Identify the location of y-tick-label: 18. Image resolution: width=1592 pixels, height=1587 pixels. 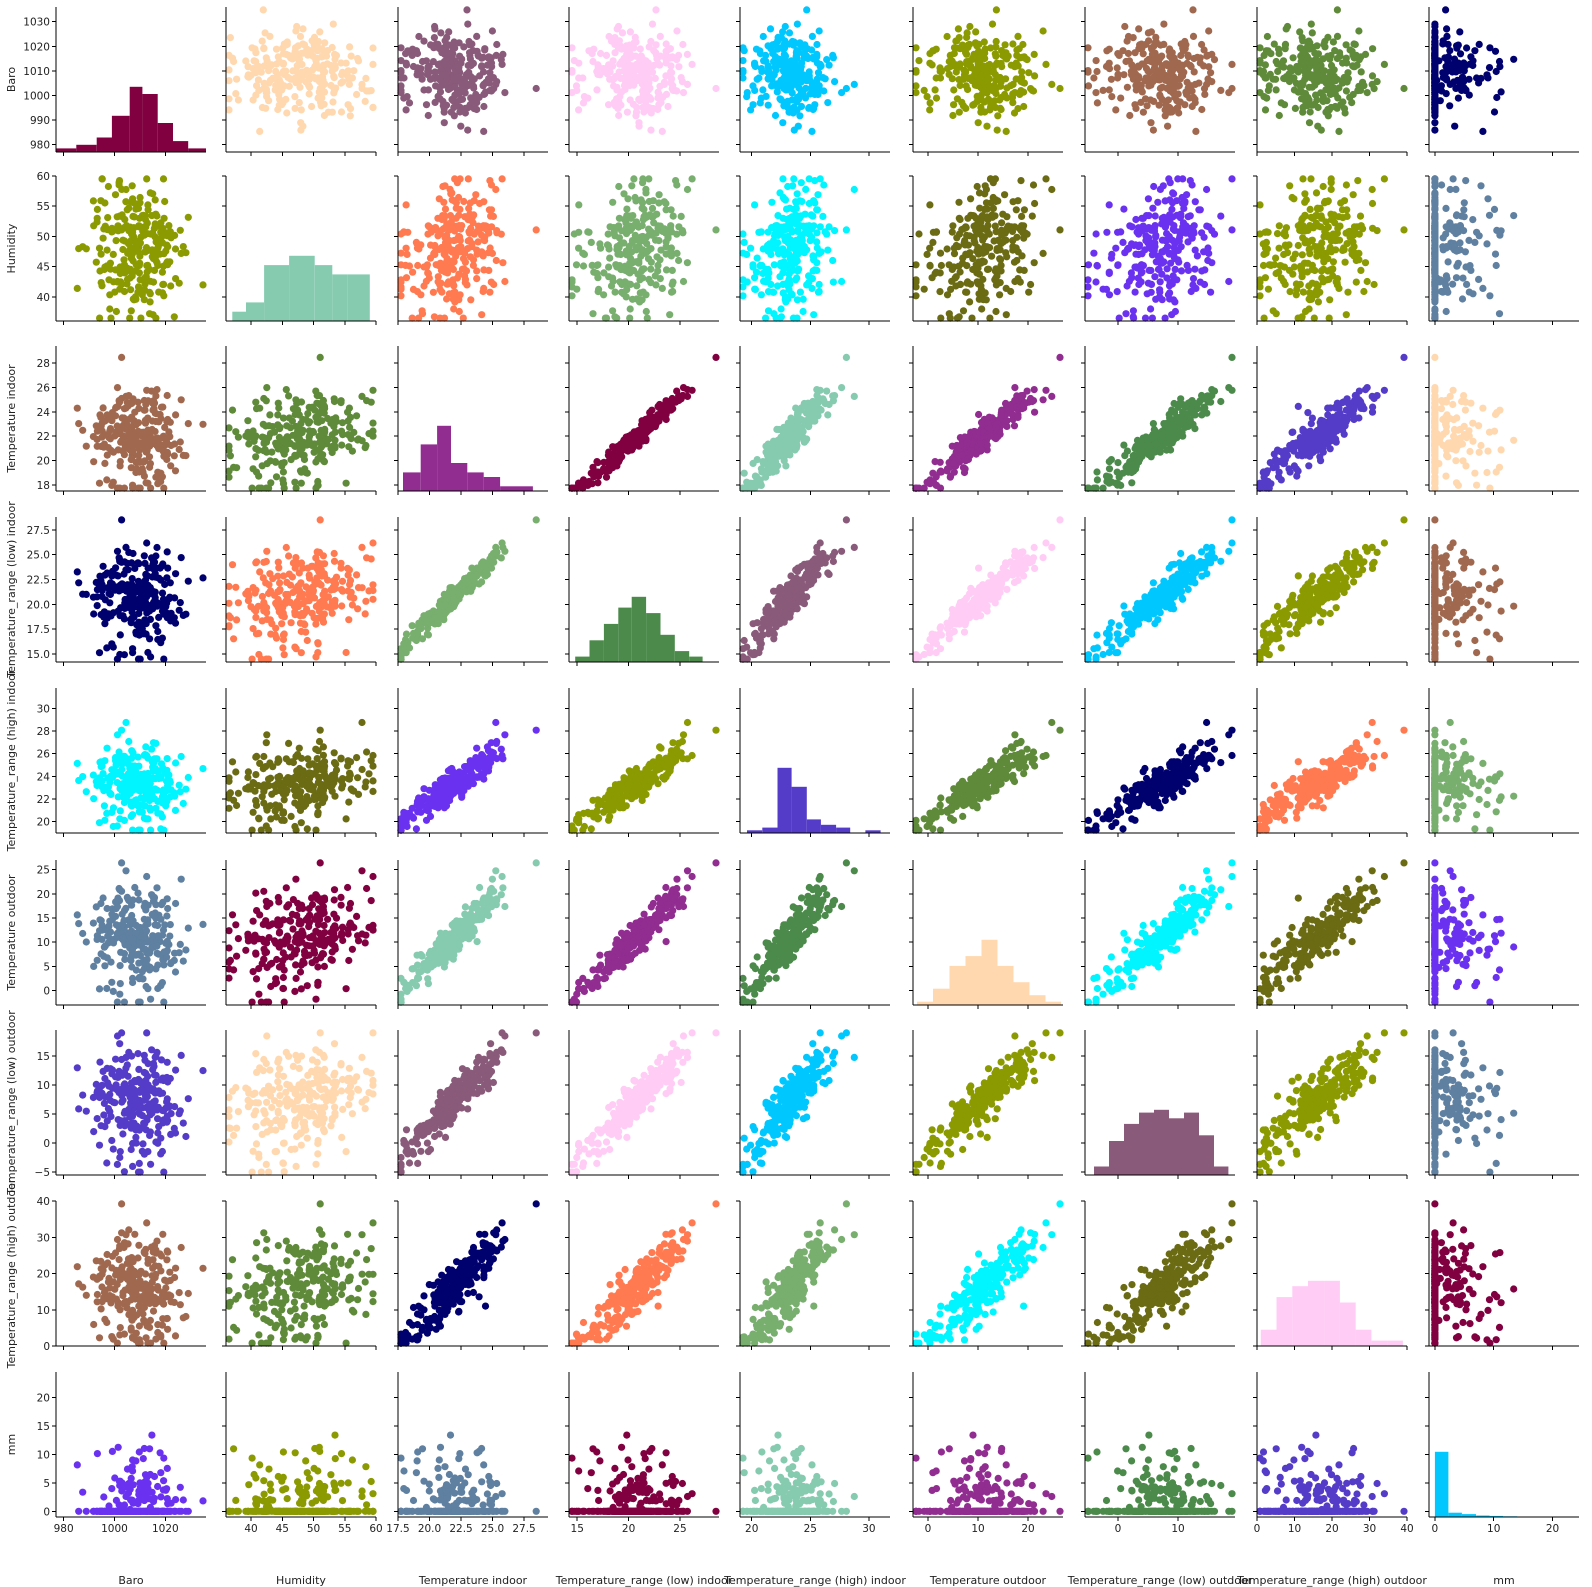
(43, 486).